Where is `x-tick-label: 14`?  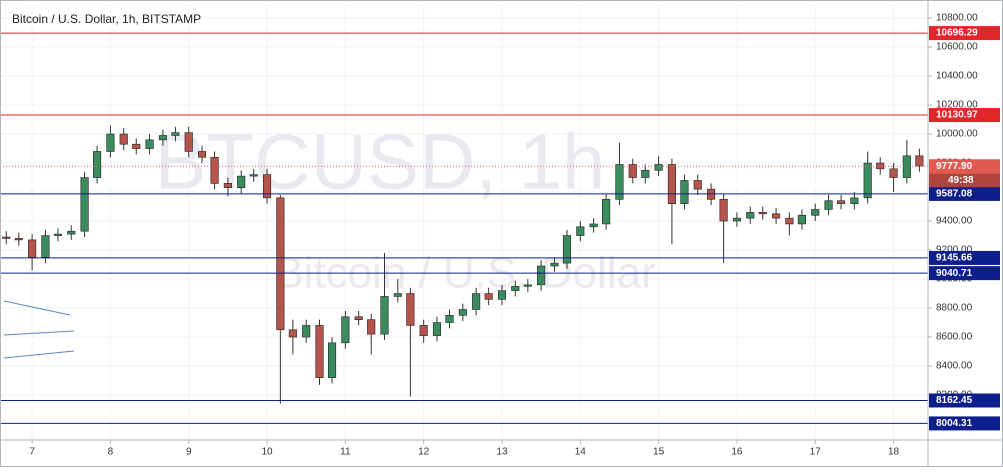 x-tick-label: 14 is located at coordinates (581, 452).